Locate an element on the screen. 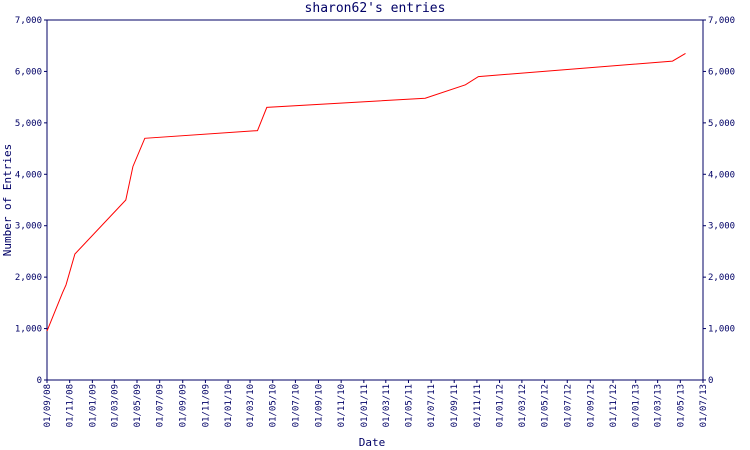  y-tick-label: 0 is located at coordinates (39, 381).